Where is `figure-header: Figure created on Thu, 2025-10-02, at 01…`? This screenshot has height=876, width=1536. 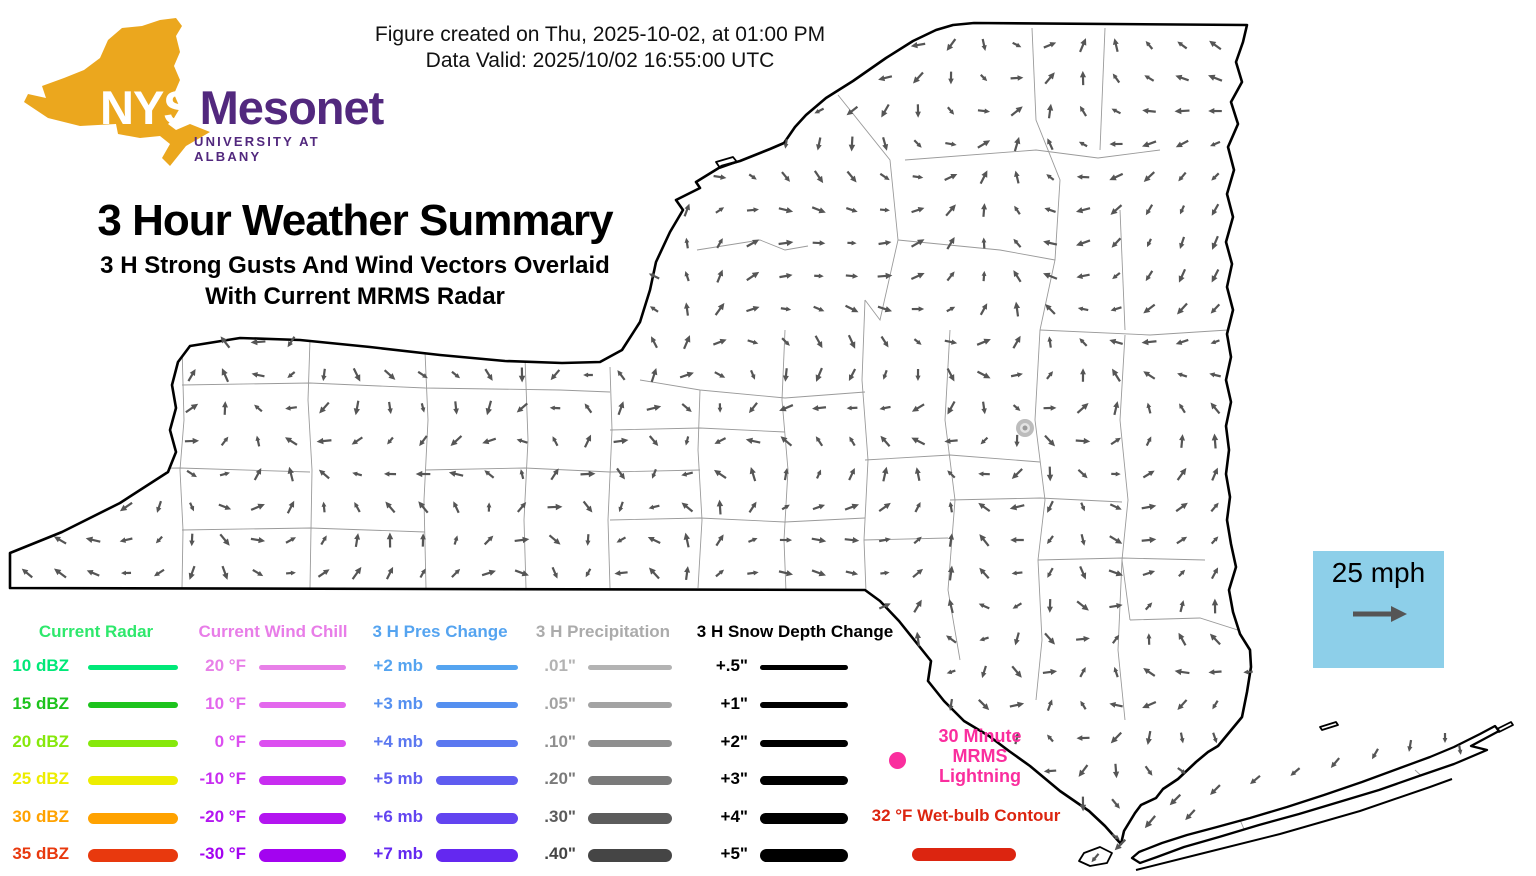 figure-header: Figure created on Thu, 2025-10-02, at 01… is located at coordinates (600, 48).